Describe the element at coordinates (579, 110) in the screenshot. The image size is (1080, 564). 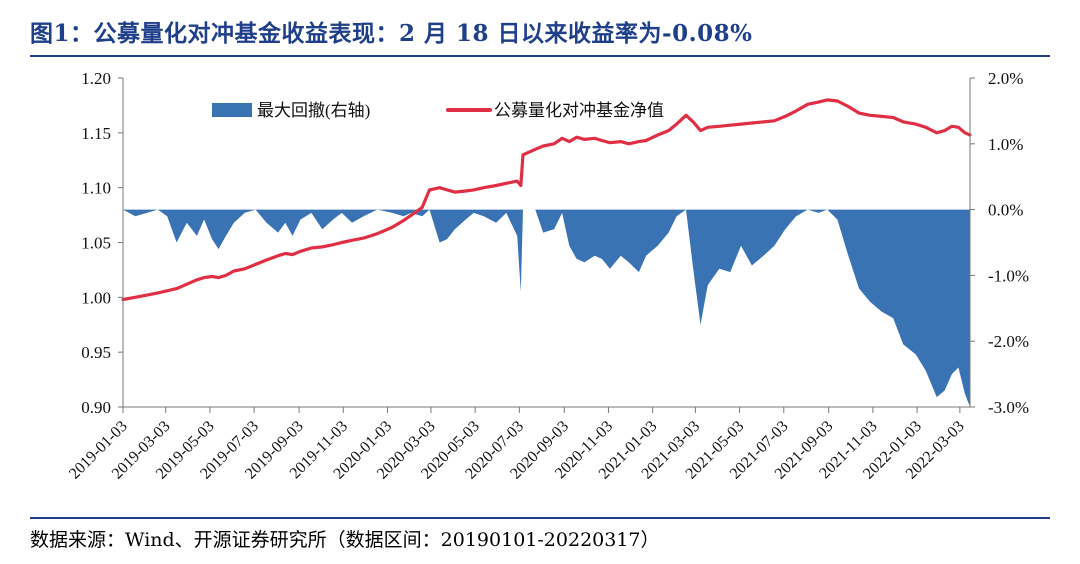
I see `legend-label-nav: 公募量化对冲基金净值` at that location.